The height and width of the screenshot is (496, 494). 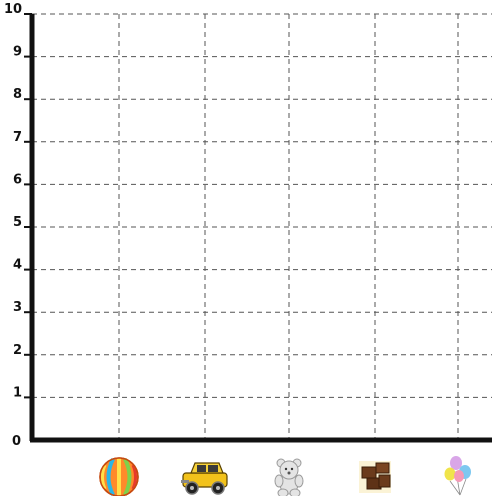 What do you see at coordinates (17, 94) in the screenshot?
I see `y-tick-label: 8` at bounding box center [17, 94].